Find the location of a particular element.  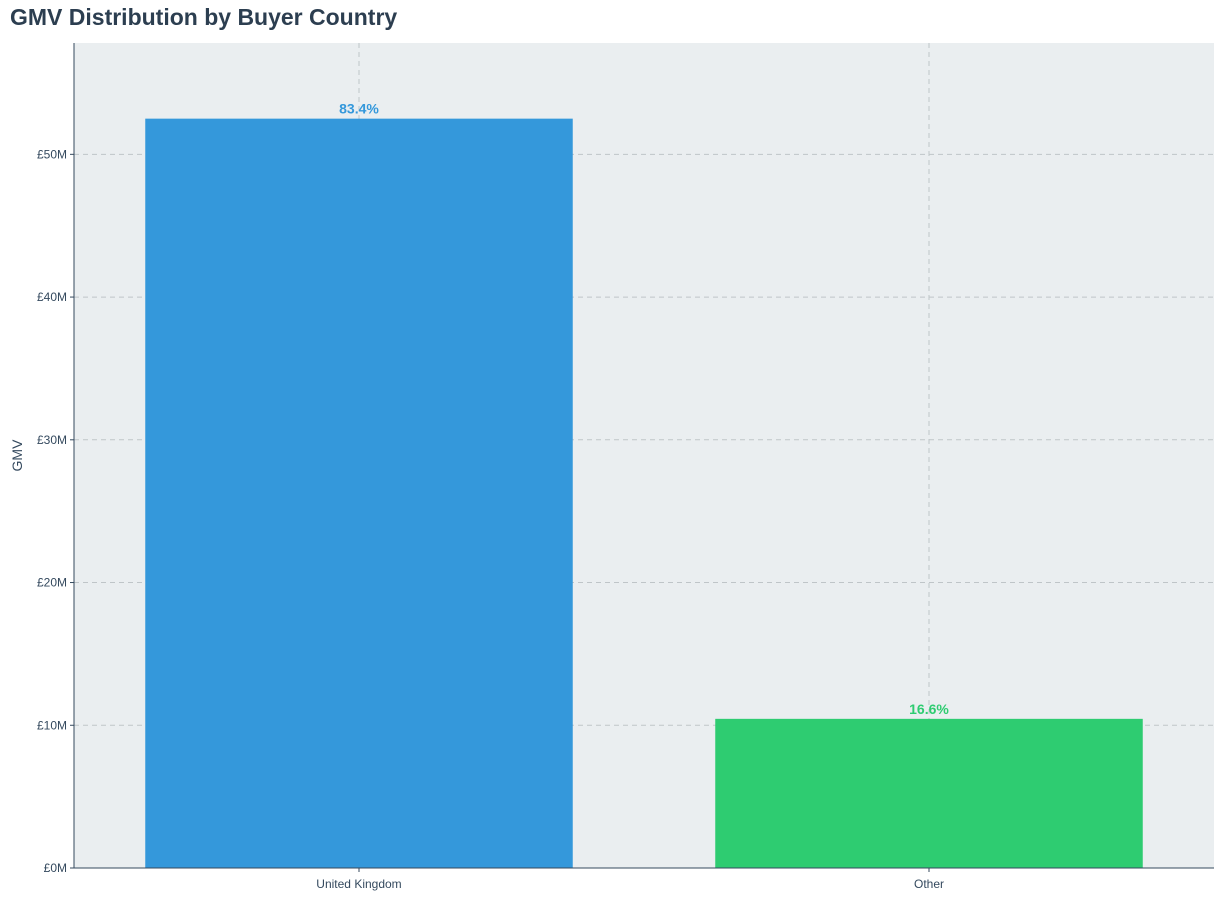

data-label: 16.6% is located at coordinates (929, 709).